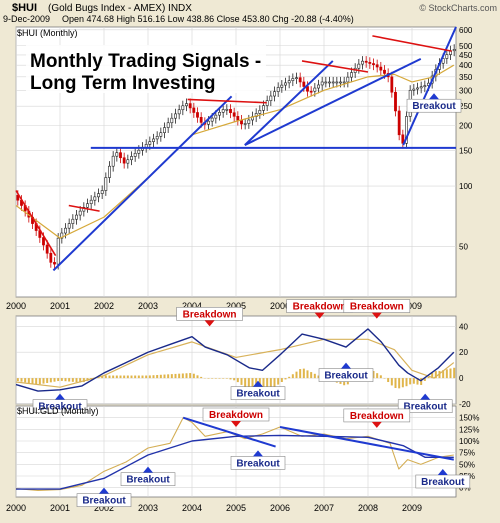  What do you see at coordinates (120, 8) in the screenshot?
I see `ticker-name: (Gold Bugs Index - AMEX) INDX` at bounding box center [120, 8].